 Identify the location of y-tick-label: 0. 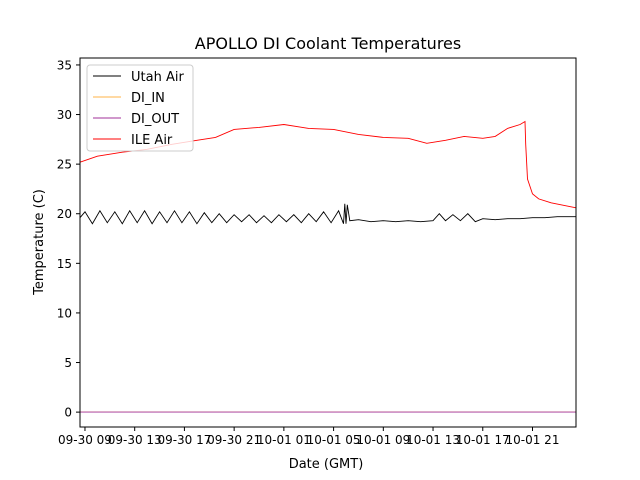
(68, 413).